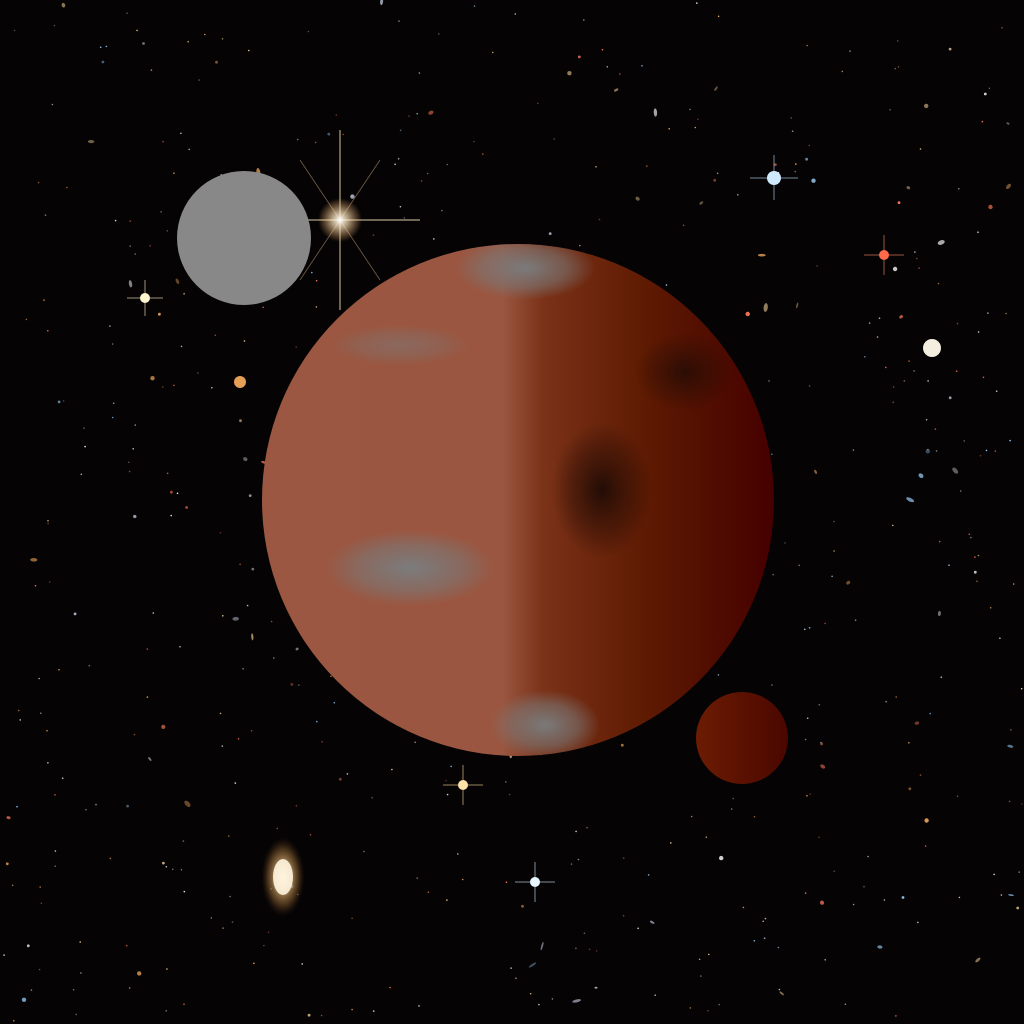  Describe the element at coordinates (932, 348) in the screenshot. I see `galaxy-small-right` at that location.